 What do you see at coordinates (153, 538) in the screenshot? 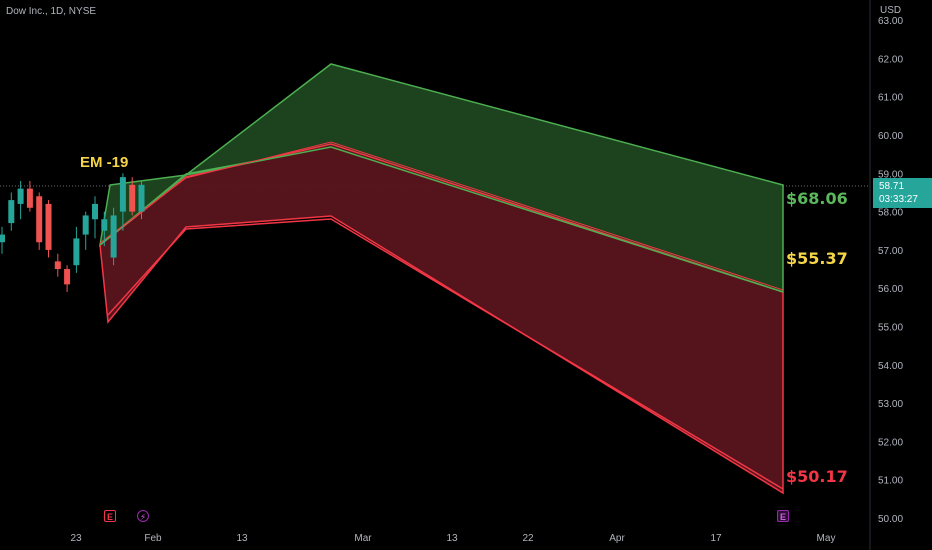
I see `x-tick-label-1: Feb` at bounding box center [153, 538].